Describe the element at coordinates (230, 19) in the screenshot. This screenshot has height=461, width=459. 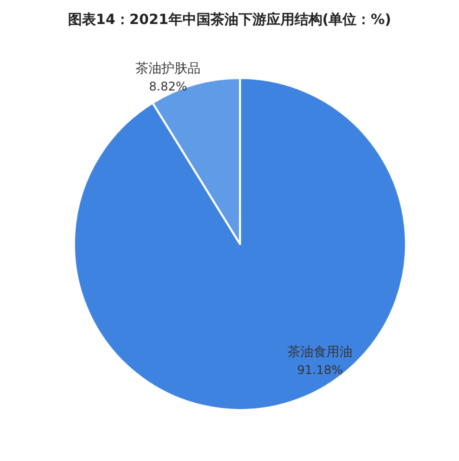
I see `chart-title: 图表14：2021年中国茶油下游应用结构(单位：%)` at that location.